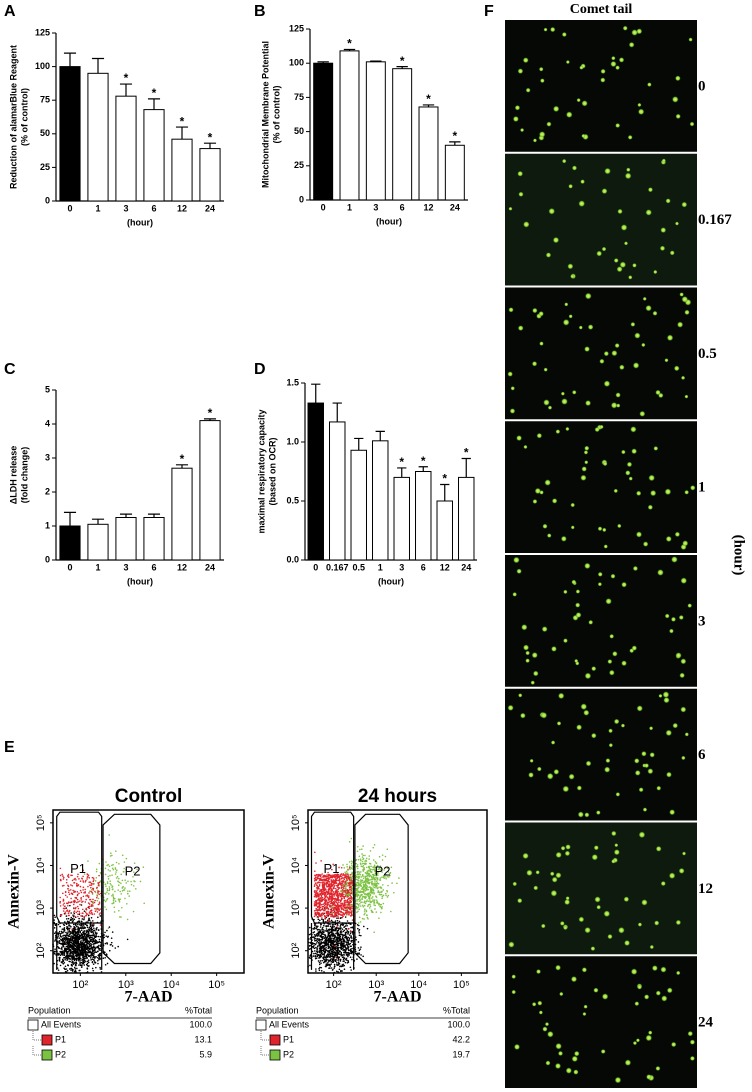  Describe the element at coordinates (45, 133) in the screenshot. I see `y-tick-label: 50` at that location.